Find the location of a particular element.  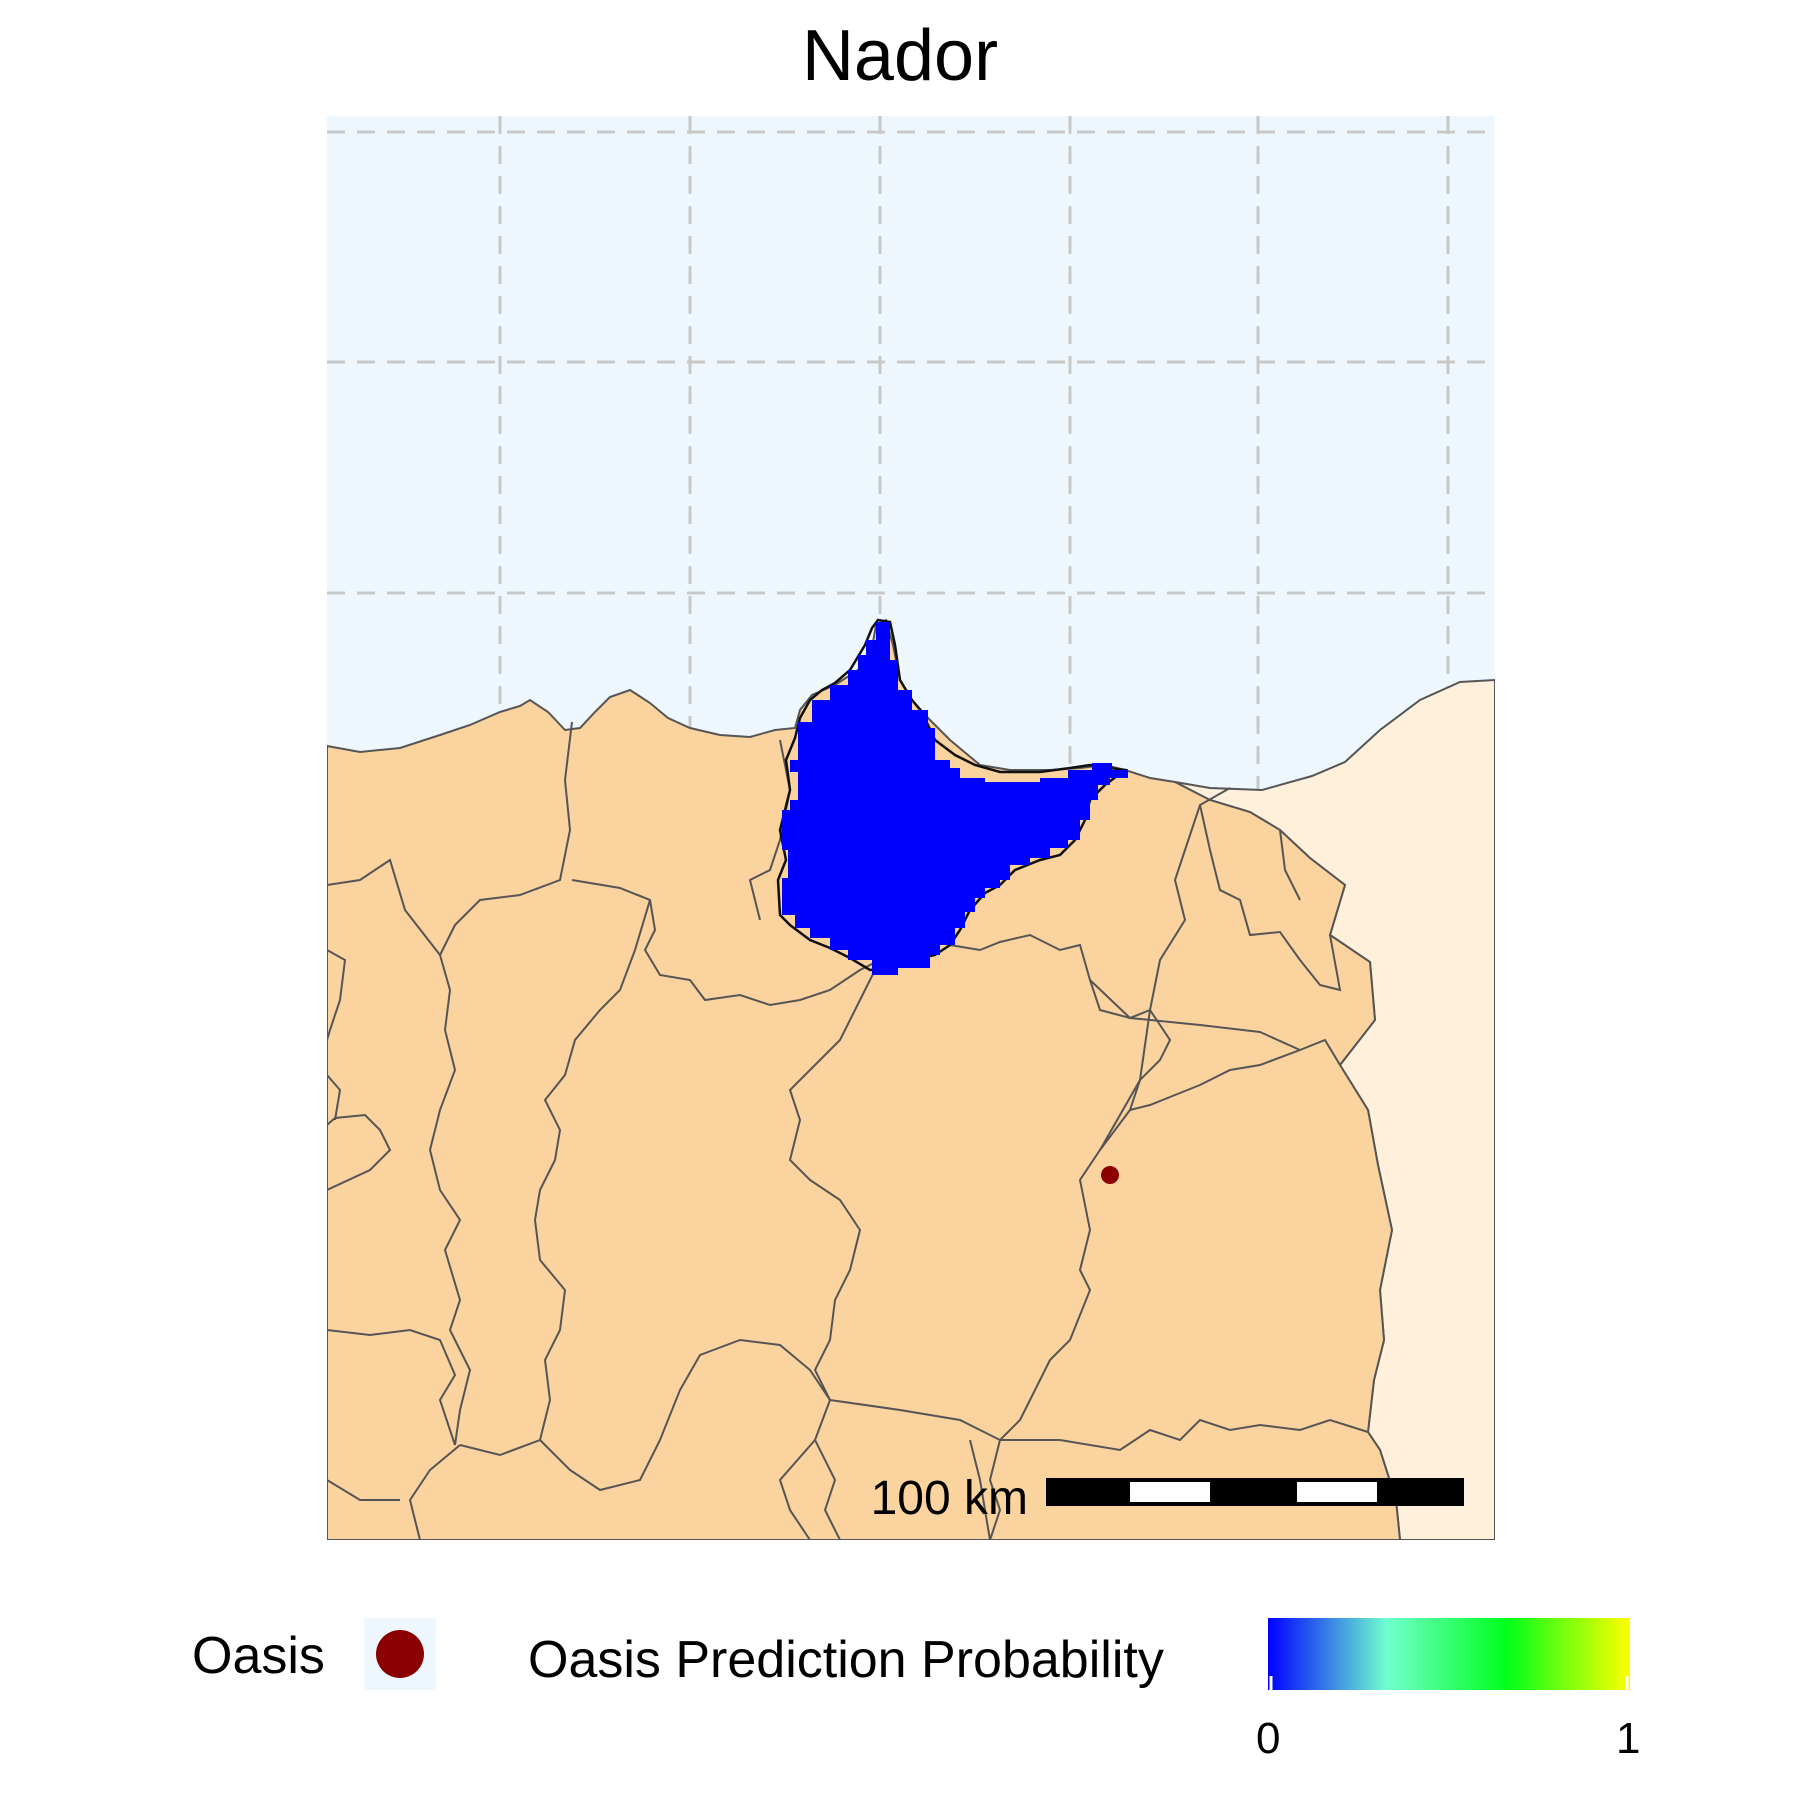

scale-bar-frame is located at coordinates (1255, 1492).